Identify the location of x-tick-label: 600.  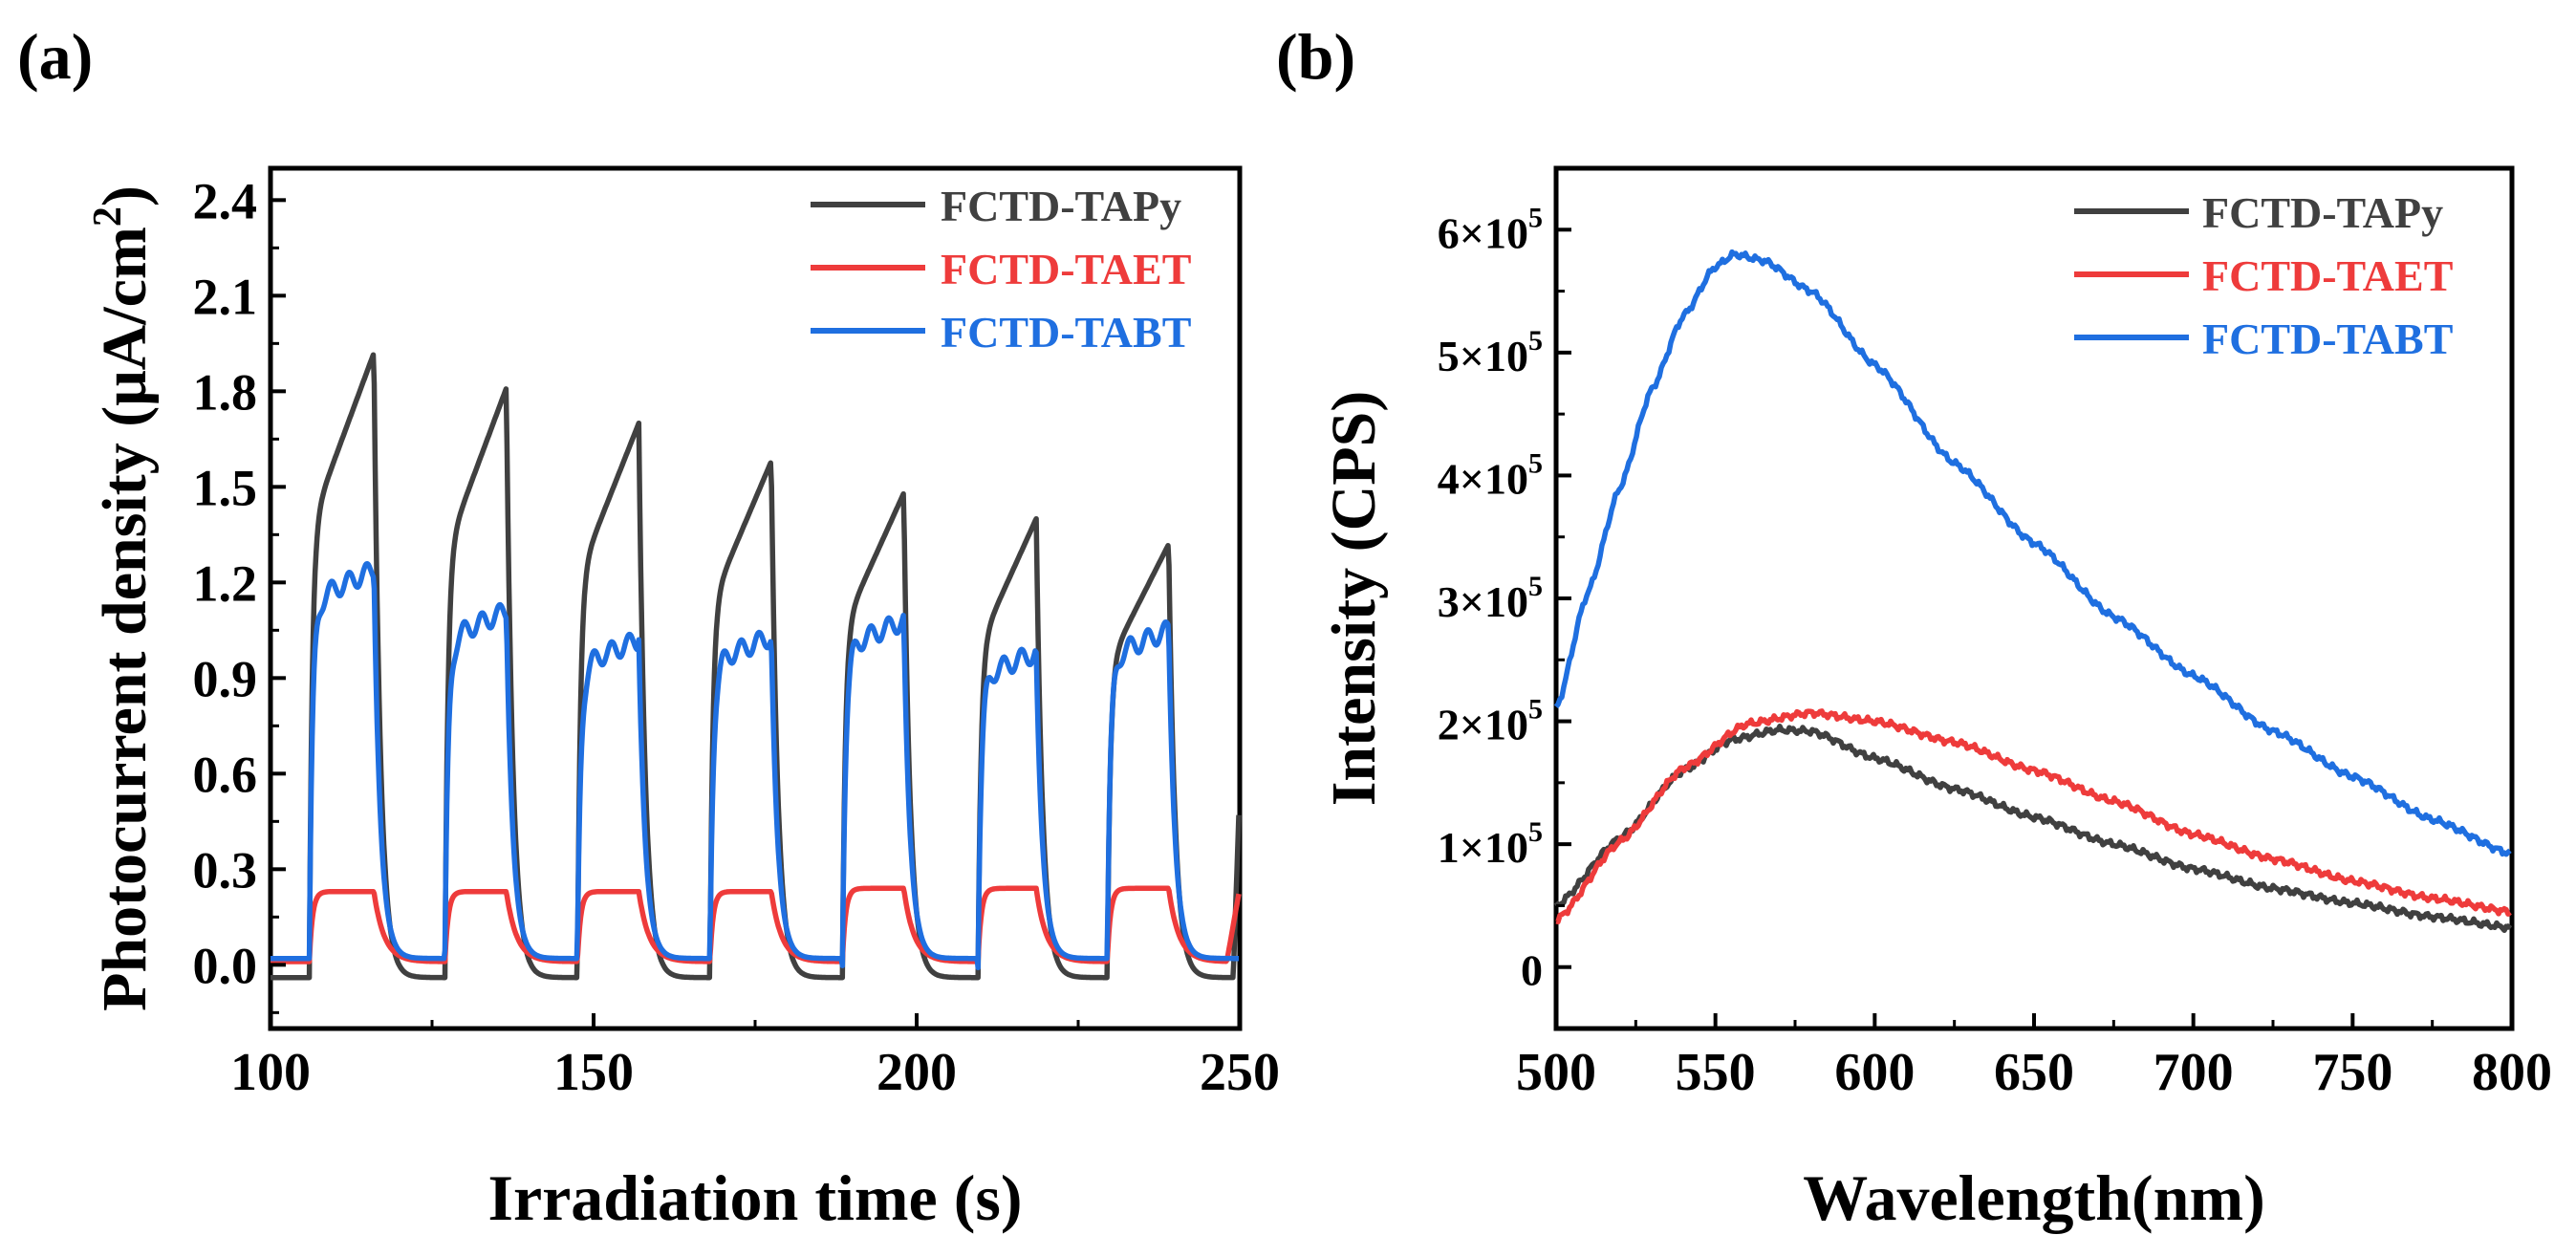
(1874, 1072).